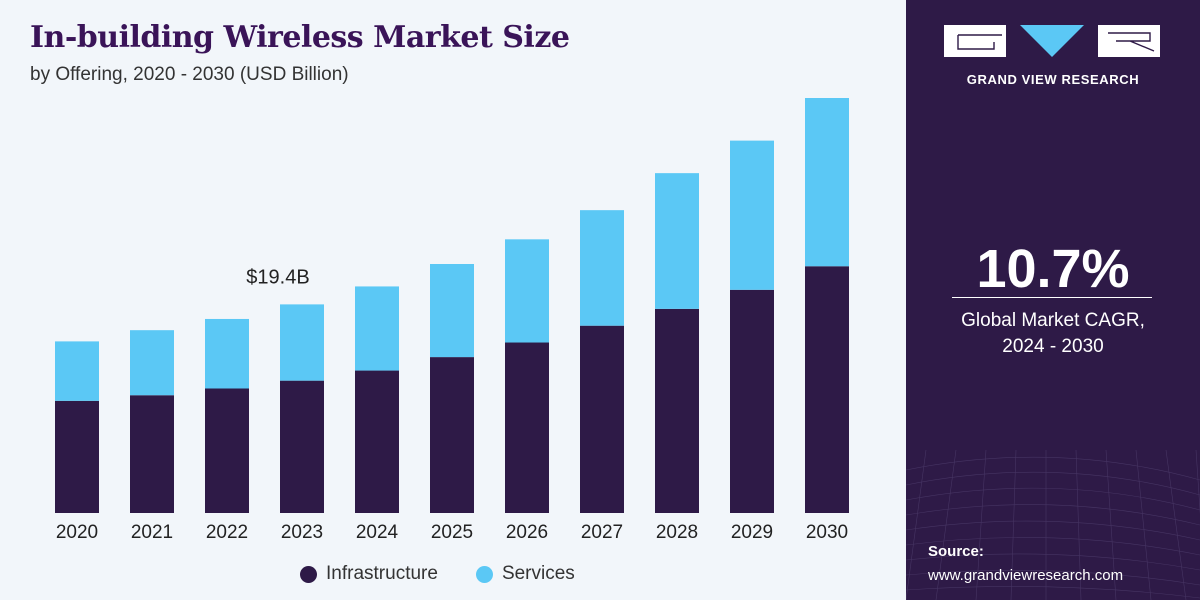 Image resolution: width=1200 pixels, height=600 pixels. Describe the element at coordinates (302, 342) in the screenshot. I see `bar-services-2023` at that location.